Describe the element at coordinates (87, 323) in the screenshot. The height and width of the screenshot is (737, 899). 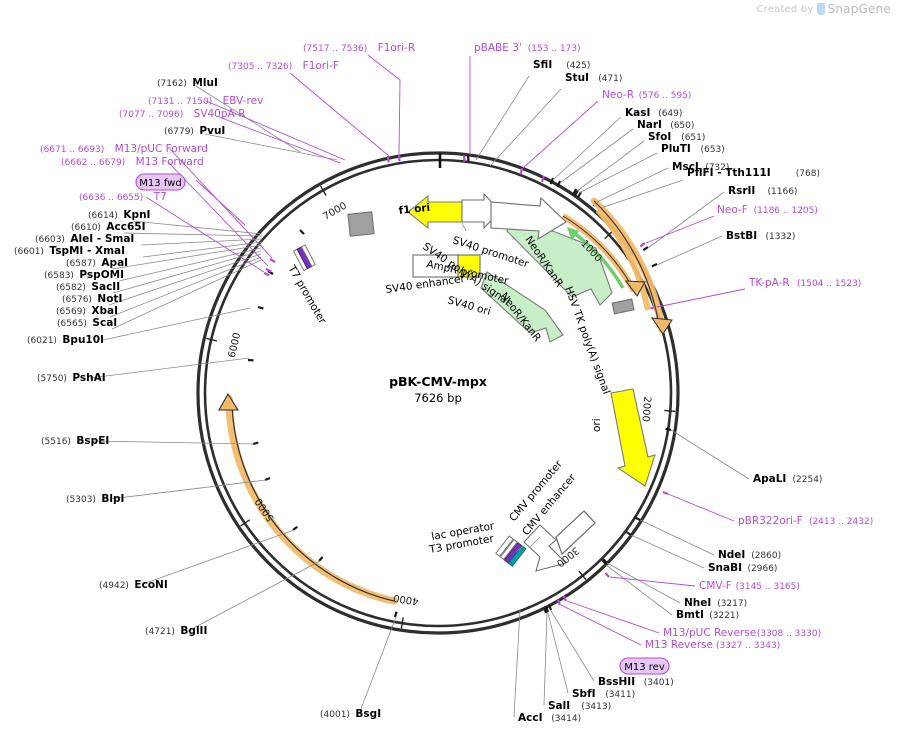
I see `enzyme-label-scai: (6565) ScaI` at that location.